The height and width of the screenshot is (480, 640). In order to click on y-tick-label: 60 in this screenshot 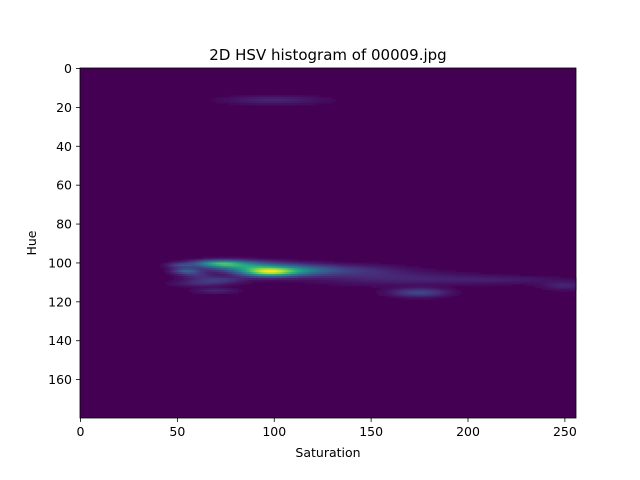, I will do `click(64, 185)`.